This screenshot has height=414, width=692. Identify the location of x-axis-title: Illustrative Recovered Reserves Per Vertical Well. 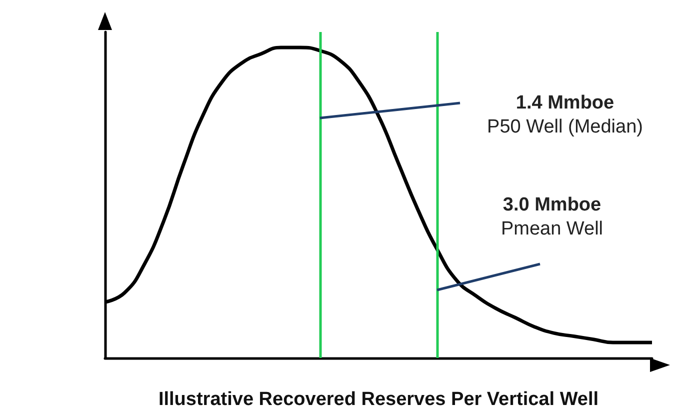
(378, 399).